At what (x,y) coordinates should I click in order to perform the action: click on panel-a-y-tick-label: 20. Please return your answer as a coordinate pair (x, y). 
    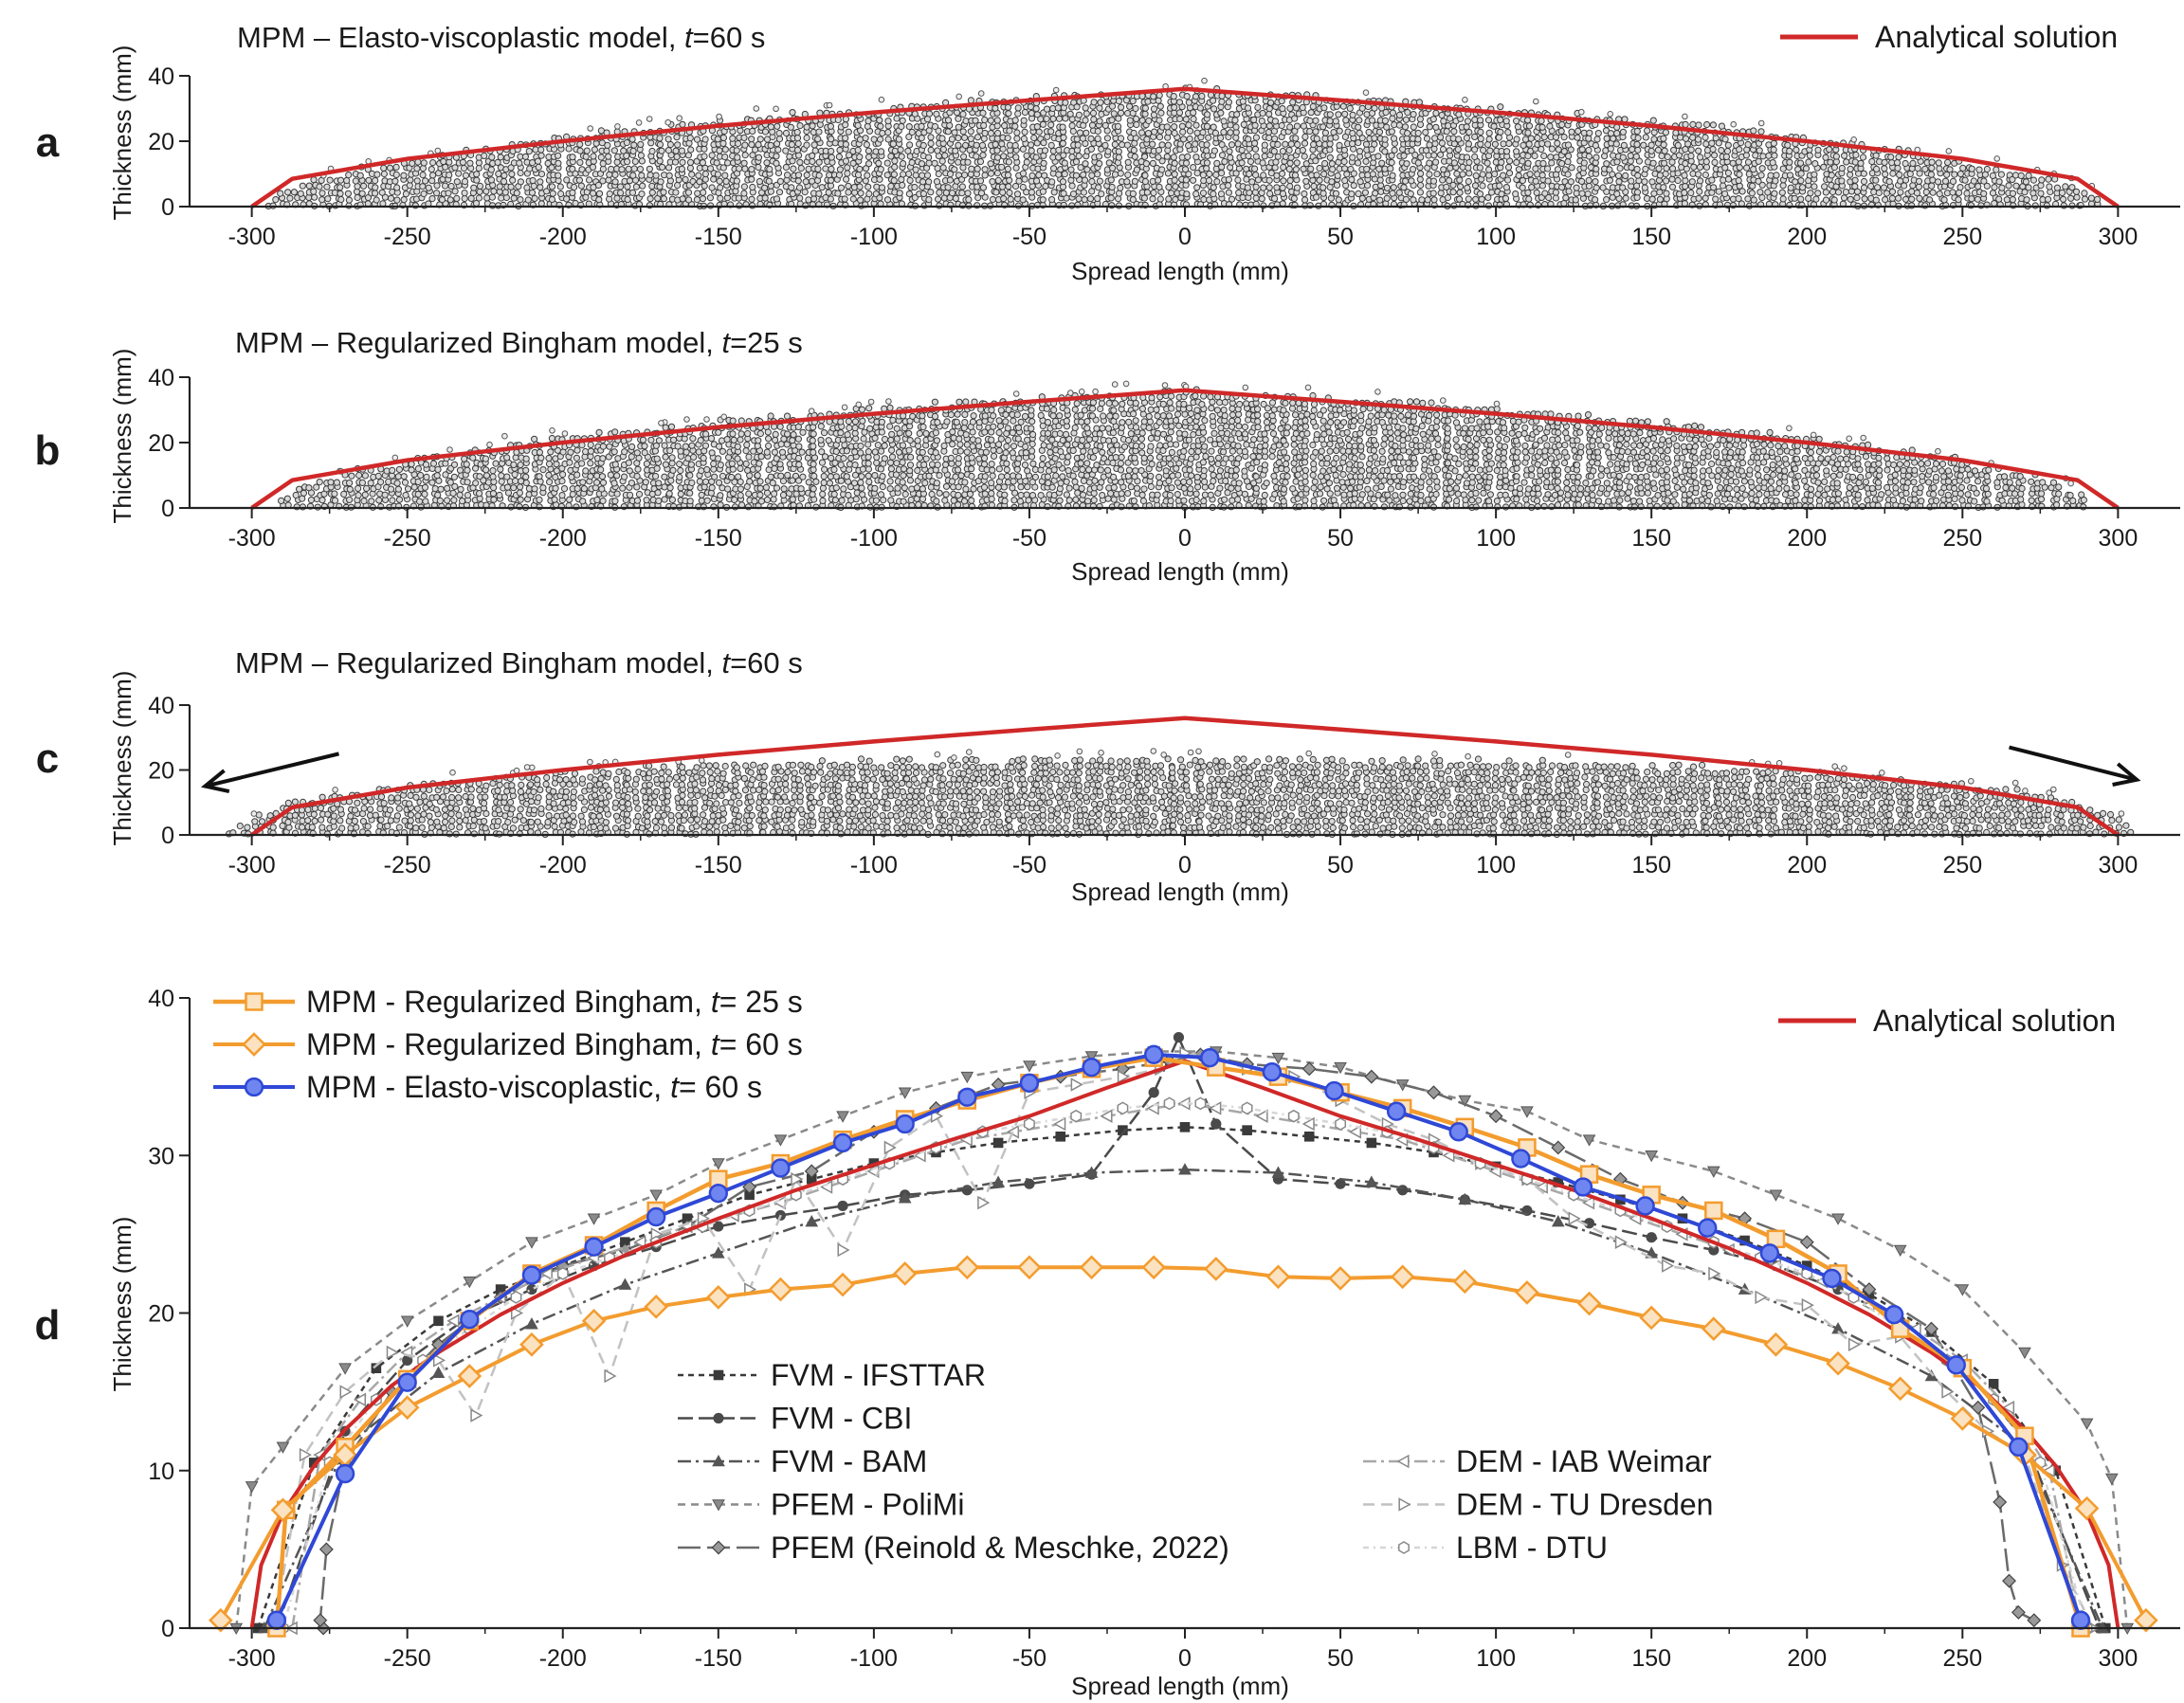
    Looking at the image, I should click on (161, 142).